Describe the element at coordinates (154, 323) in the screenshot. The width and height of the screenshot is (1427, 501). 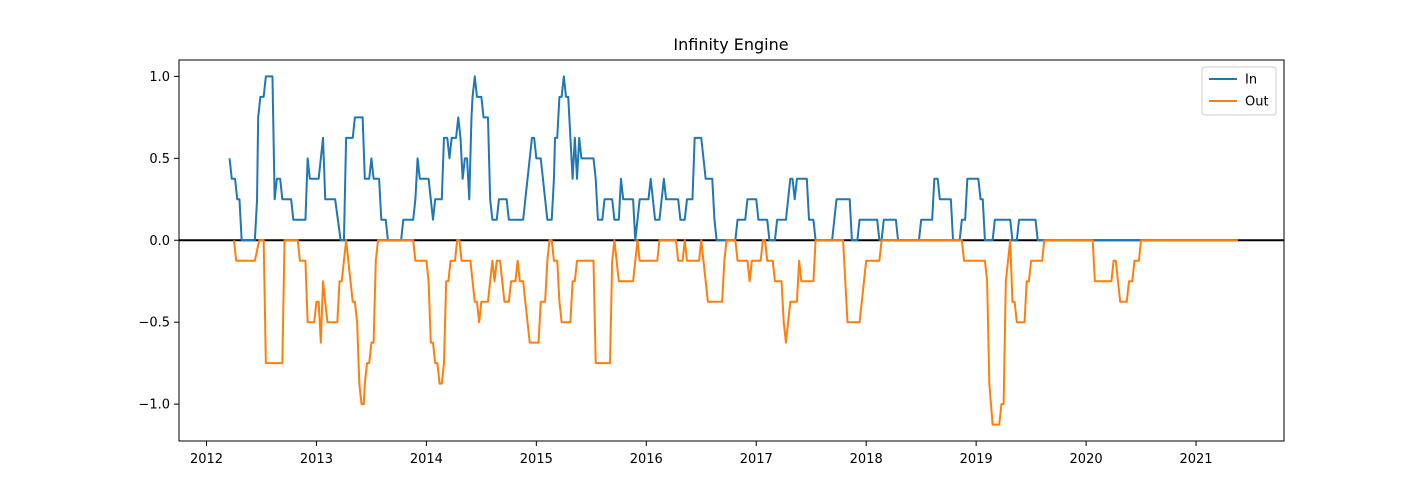
I see `y-tick-label: −0.5` at that location.